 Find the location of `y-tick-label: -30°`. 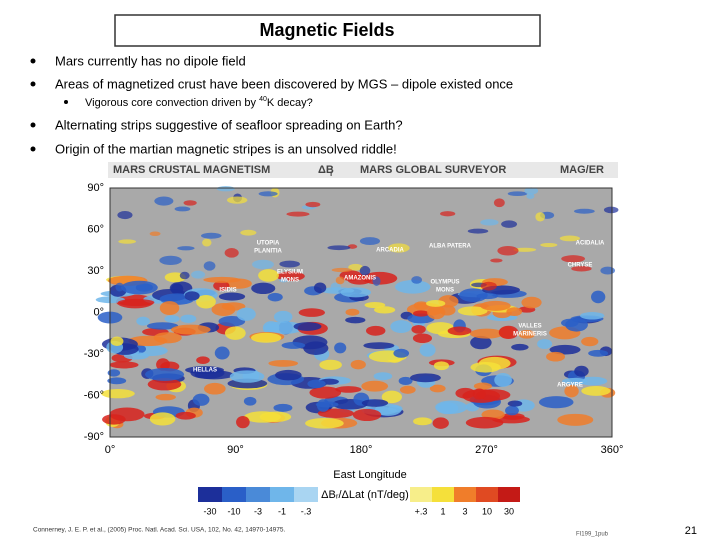

y-tick-label: -30° is located at coordinates (94, 354).